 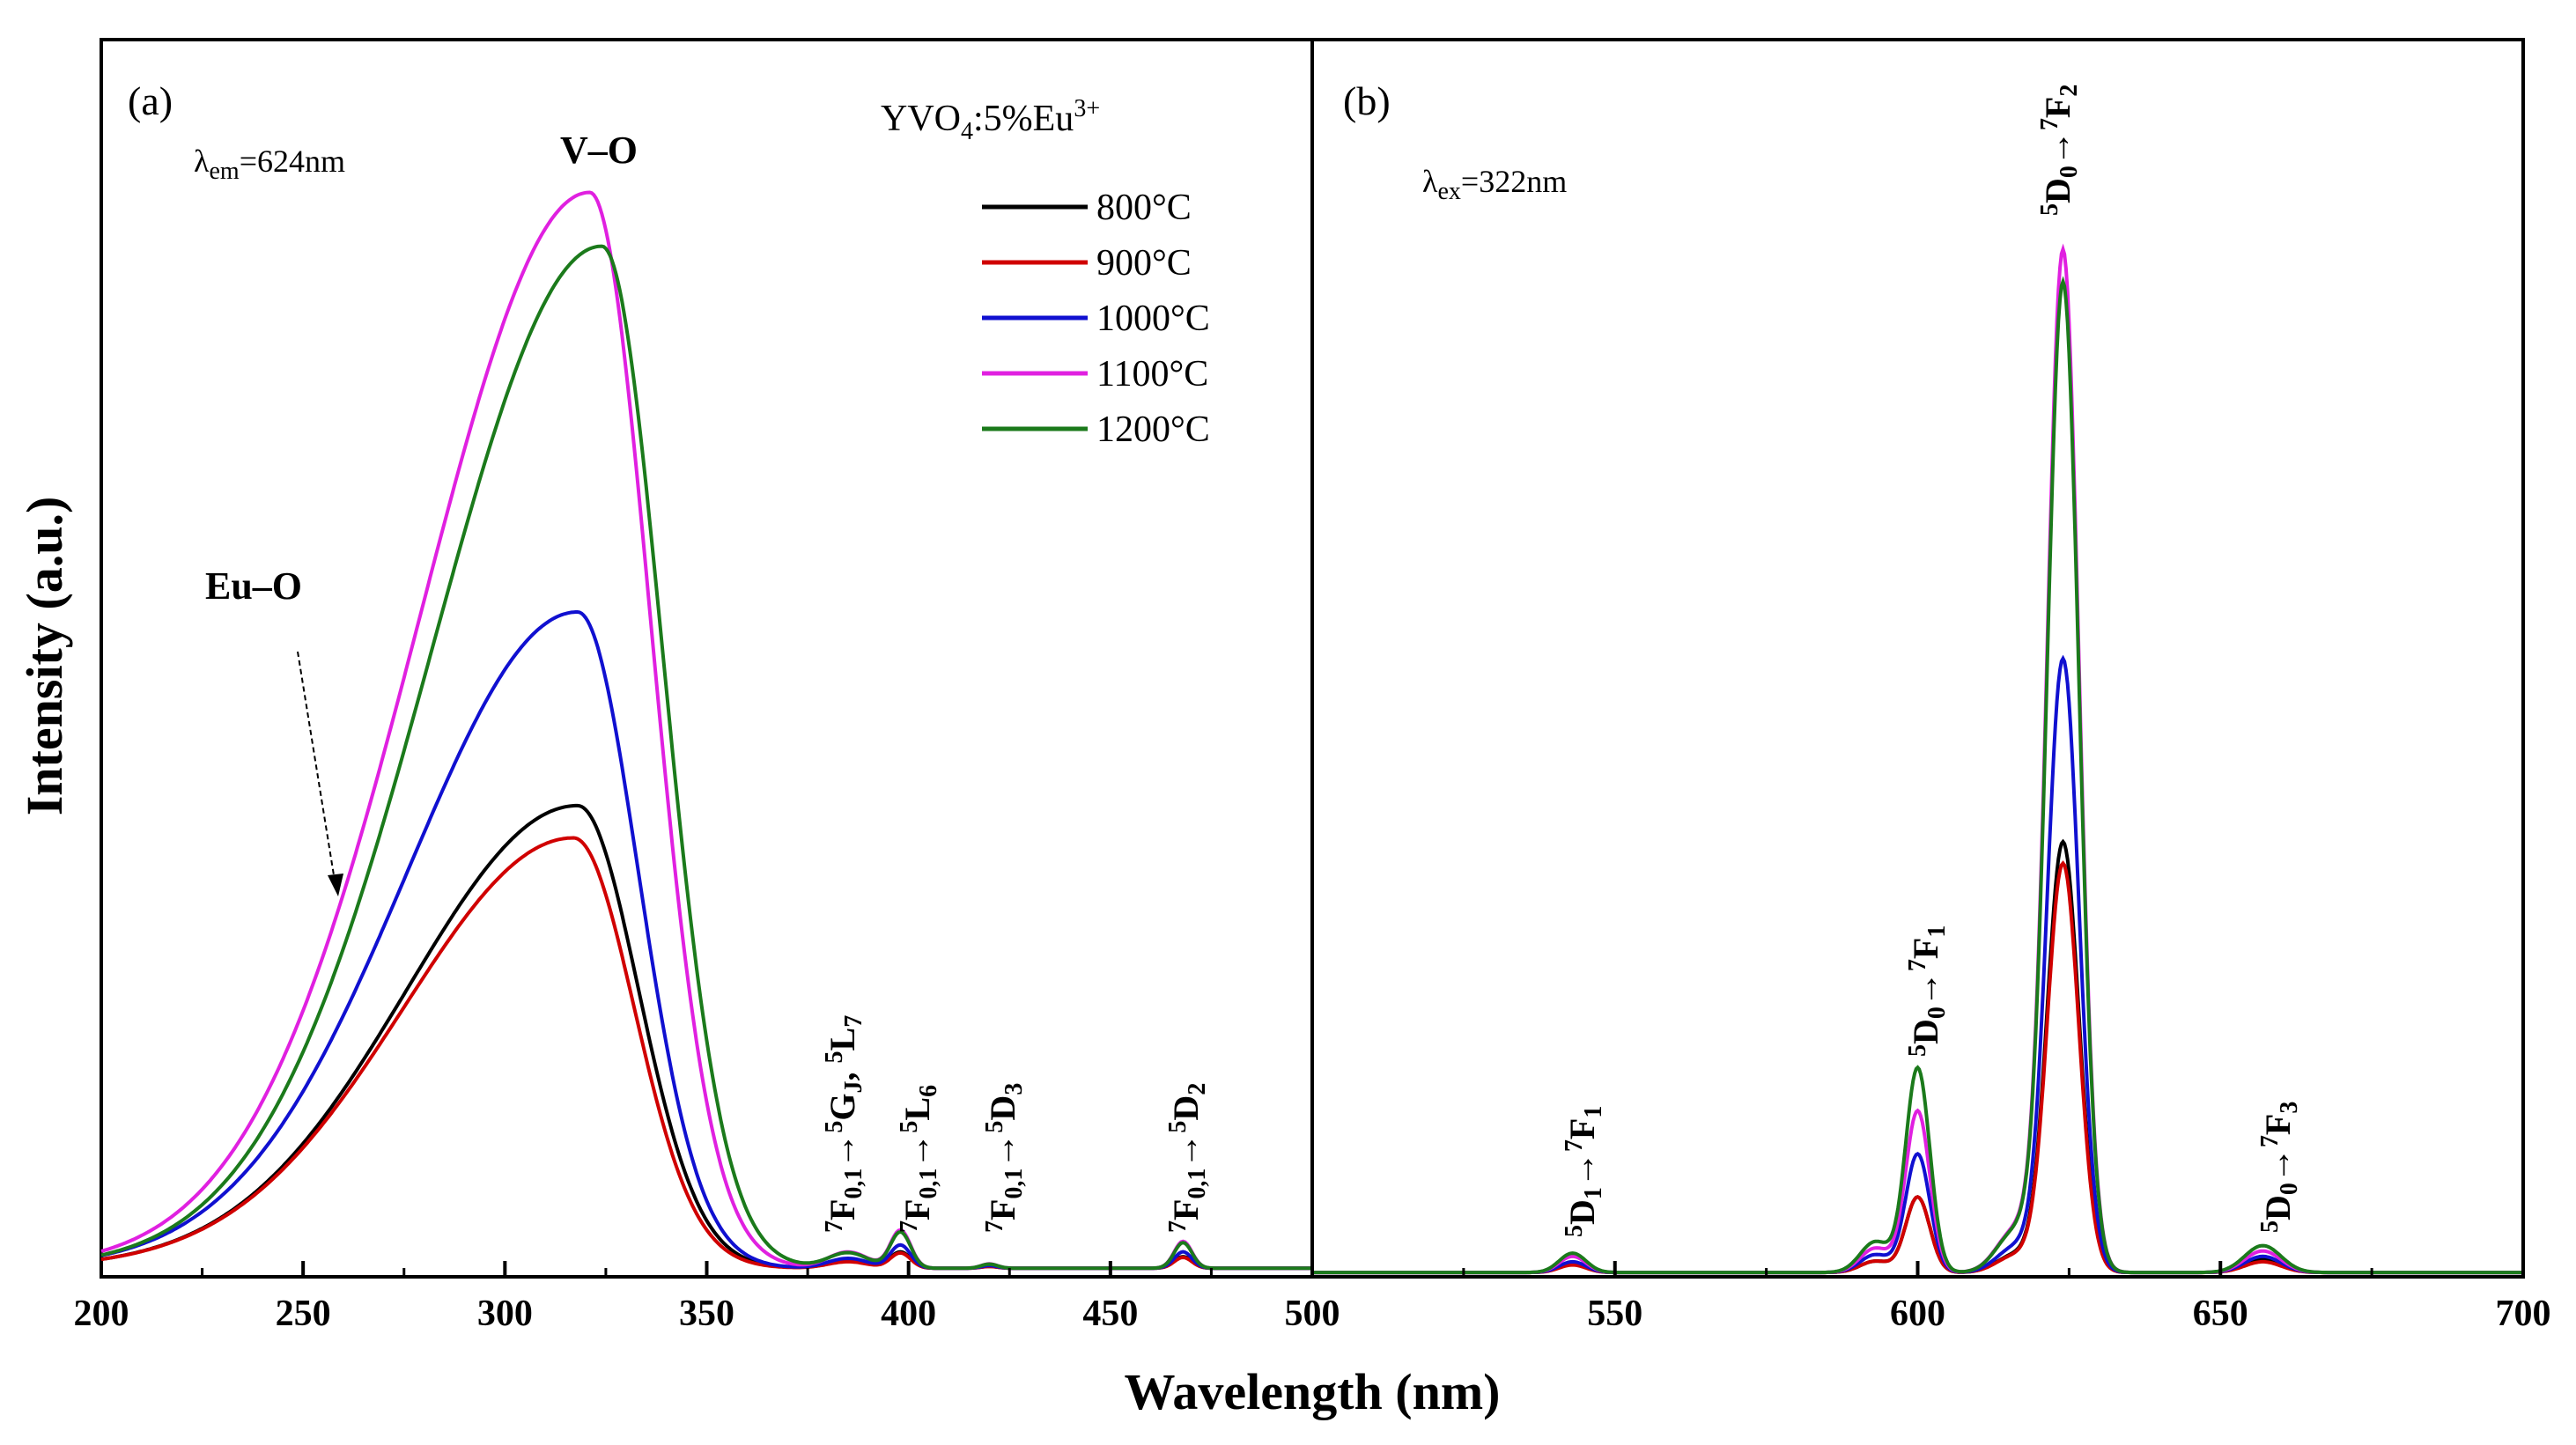 I want to click on euo-band-label: Eu–O, so click(x=253, y=586).